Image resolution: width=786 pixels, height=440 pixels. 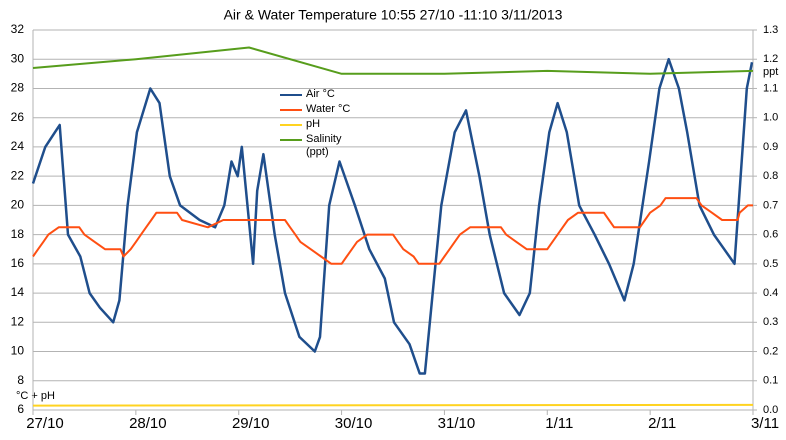 What do you see at coordinates (770, 30) in the screenshot?
I see `y2-tick-label: 1.3` at bounding box center [770, 30].